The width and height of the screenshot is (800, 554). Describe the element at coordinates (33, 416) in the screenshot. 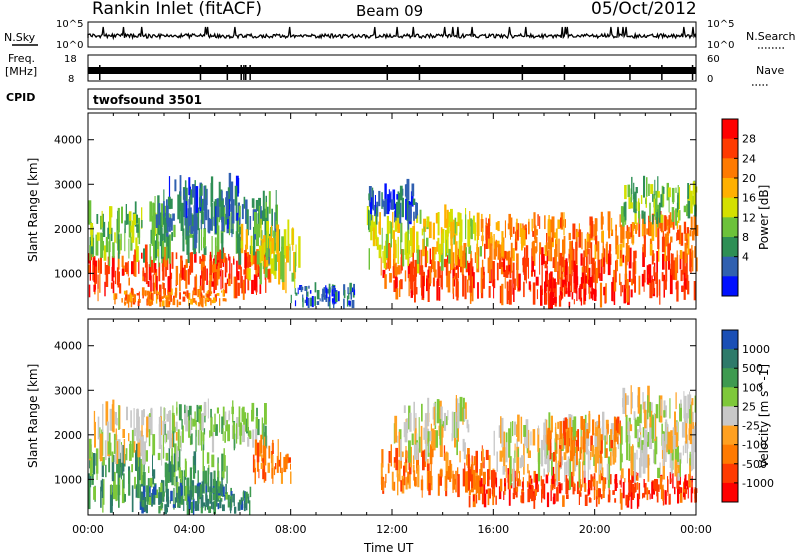

I see `velocity-ylabel: Slant Range [km]` at that location.